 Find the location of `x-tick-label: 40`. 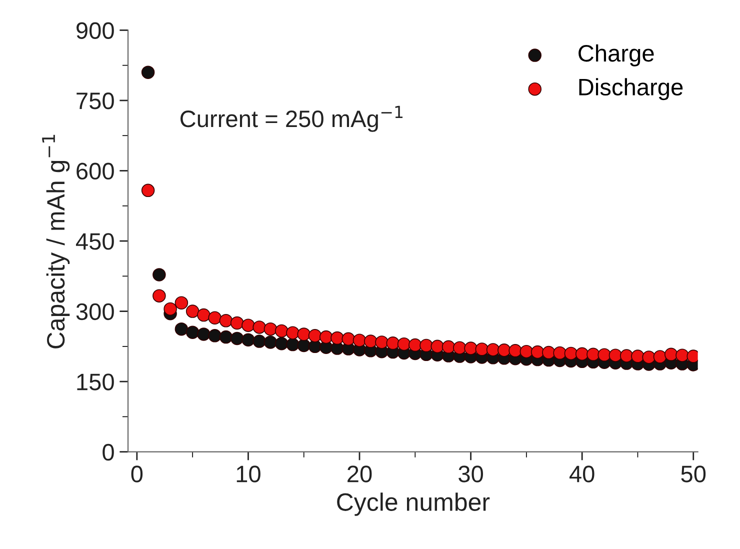

x-tick-label: 40 is located at coordinates (581, 474).